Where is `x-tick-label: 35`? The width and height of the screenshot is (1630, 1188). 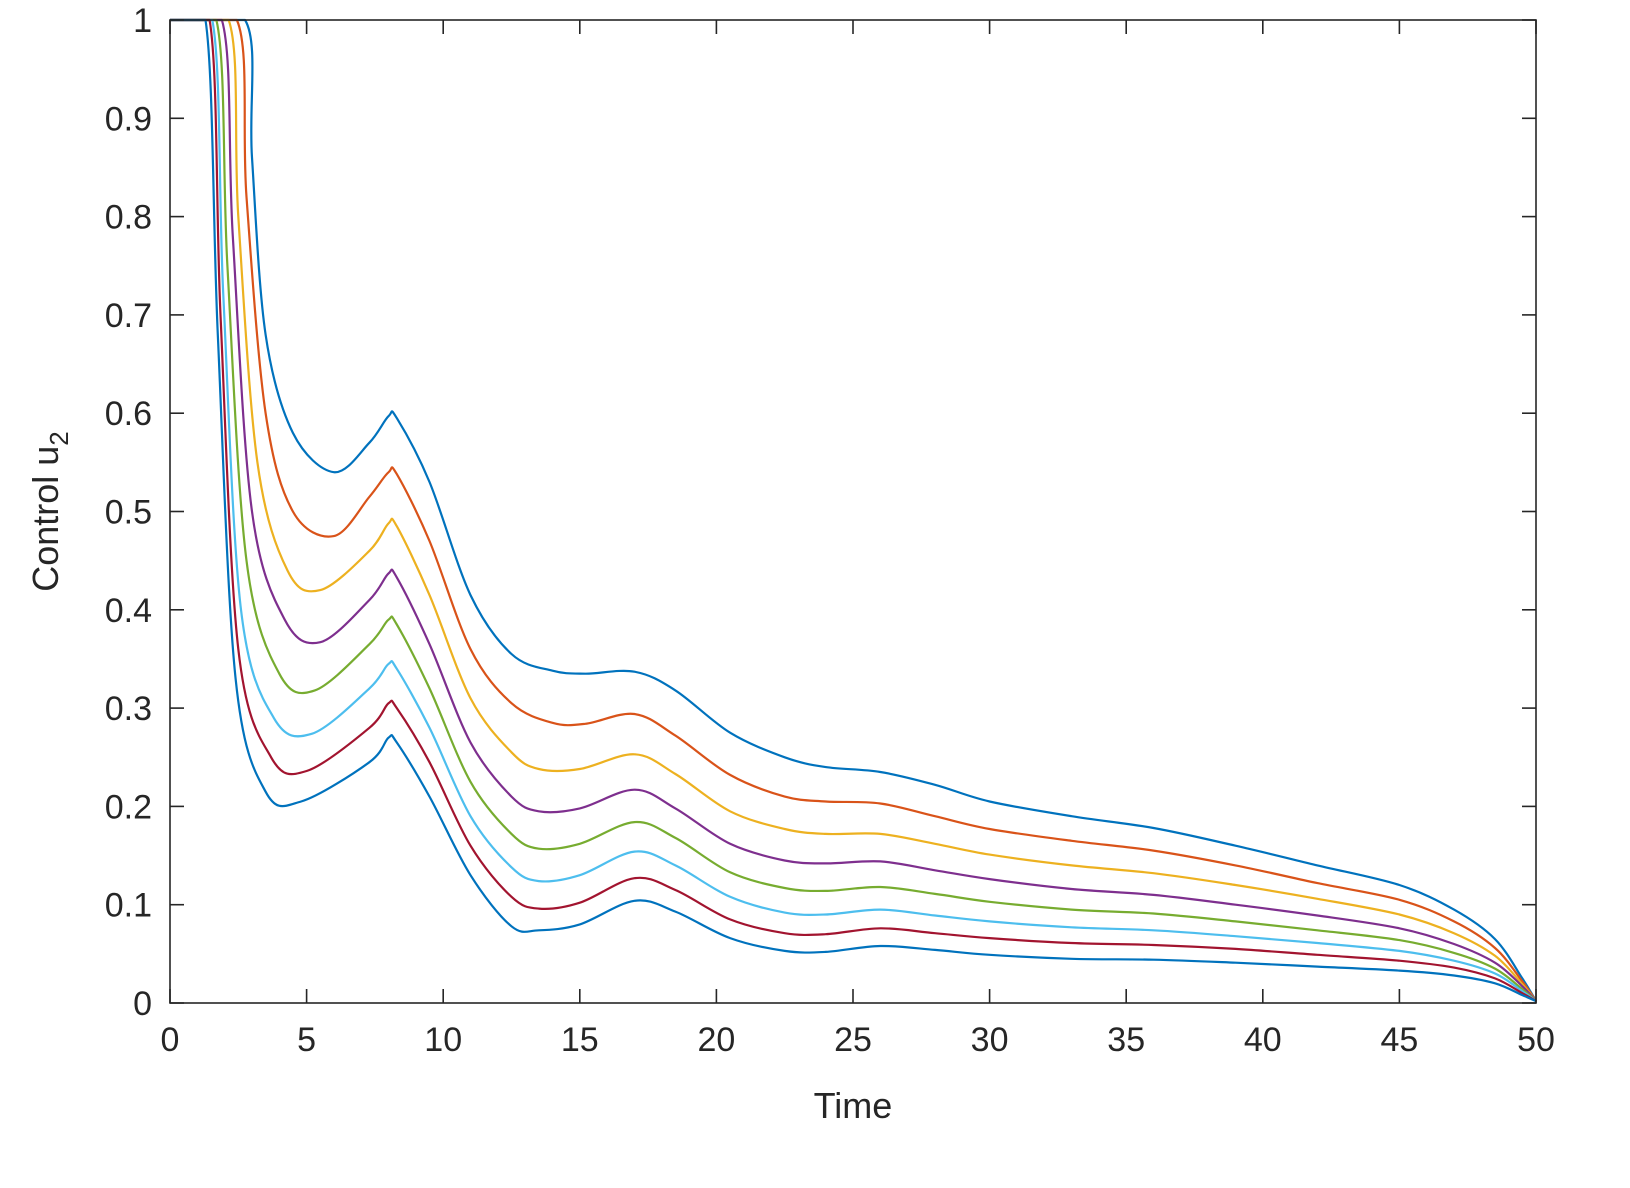 x-tick-label: 35 is located at coordinates (1126, 1040).